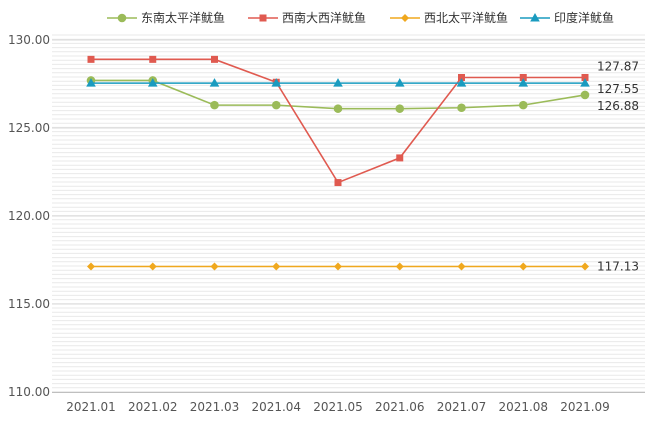  I want to click on legend-label: 西南大西洋鱿鱼, so click(324, 17).